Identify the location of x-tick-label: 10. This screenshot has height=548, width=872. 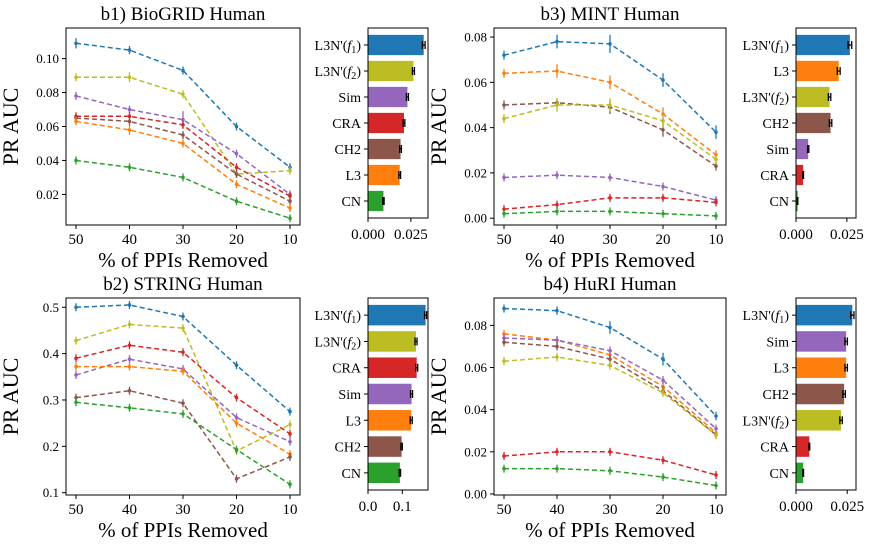
(716, 240).